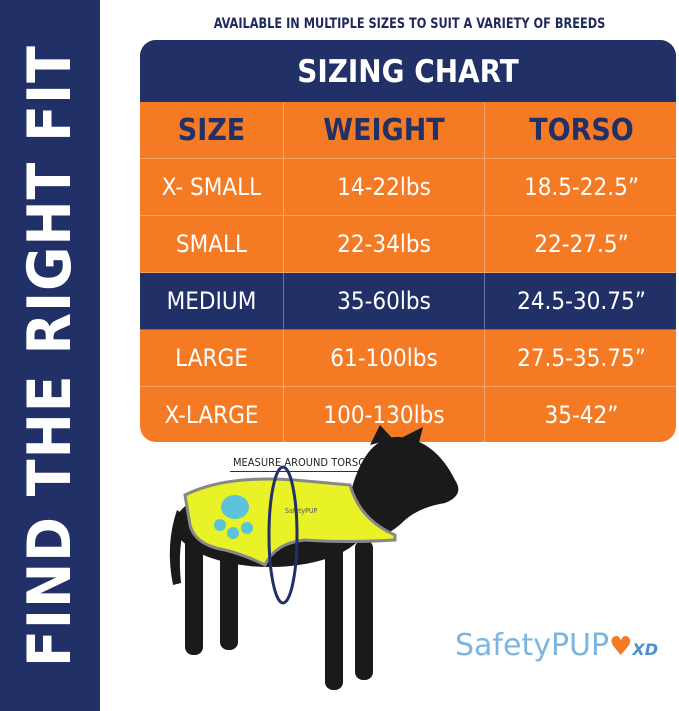 This screenshot has width=679, height=711. I want to click on table-row: MEDIUM 35-60lbs 24.5-30.75”, so click(408, 301).